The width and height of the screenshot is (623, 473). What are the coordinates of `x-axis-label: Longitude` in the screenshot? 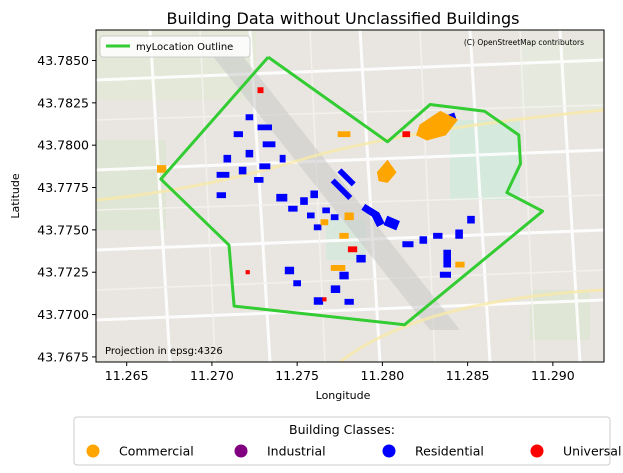 It's located at (343, 395).